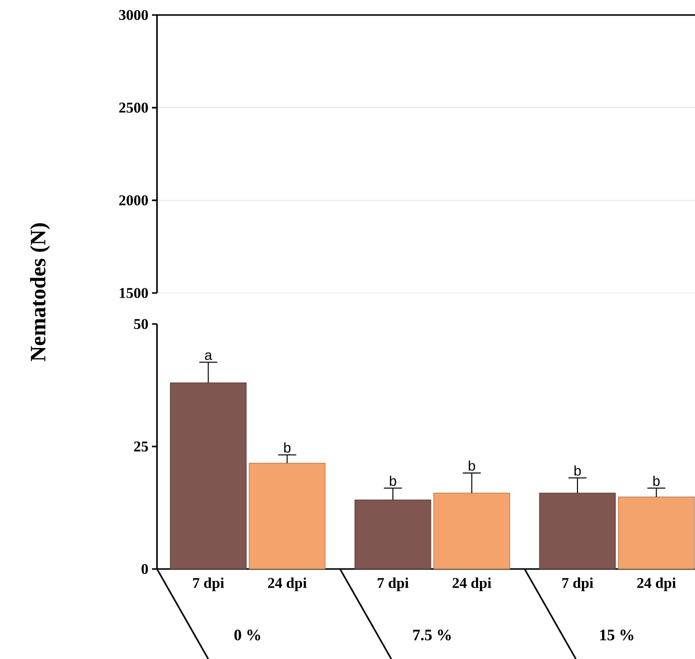 This screenshot has width=695, height=659. Describe the element at coordinates (145, 569) in the screenshot. I see `y-tick-label: 0` at that location.